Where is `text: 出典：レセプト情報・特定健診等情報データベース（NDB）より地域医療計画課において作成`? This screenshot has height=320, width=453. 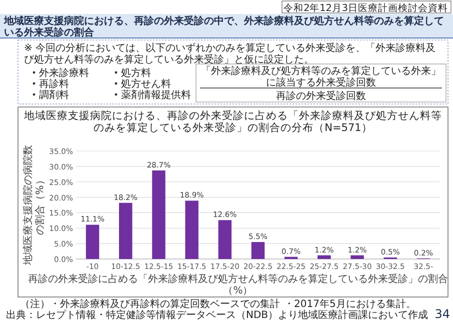 text: 出典：レセプト情報・特定健診等情報データベース（NDB）より地域医療計画課において作成 is located at coordinates (217, 315).